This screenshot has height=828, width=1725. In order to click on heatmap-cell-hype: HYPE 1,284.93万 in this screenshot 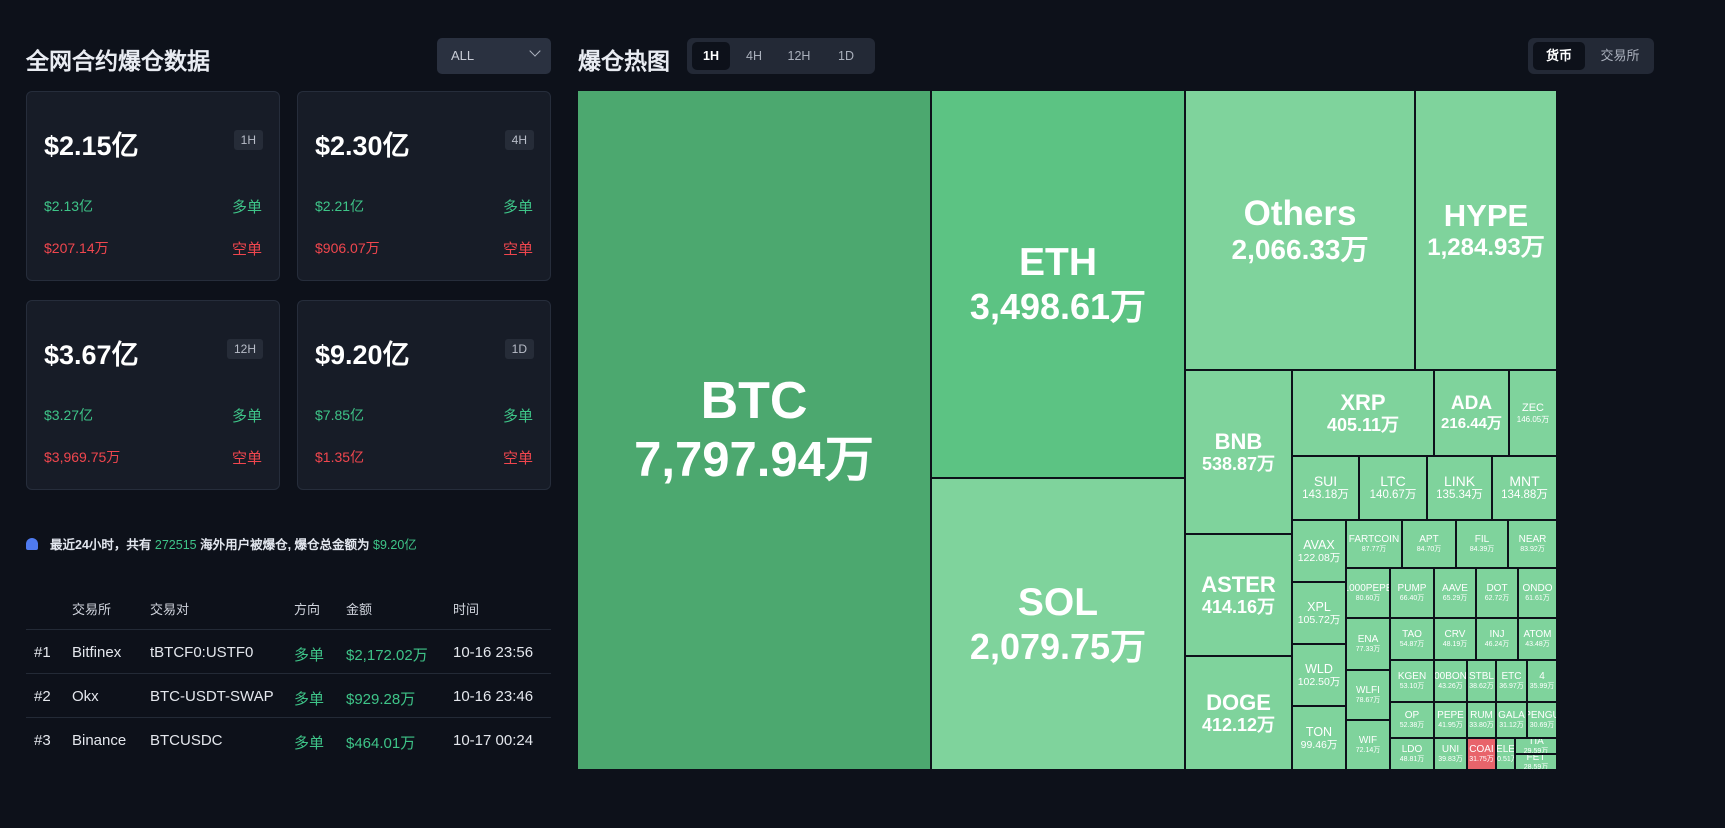, I will do `click(1486, 230)`.